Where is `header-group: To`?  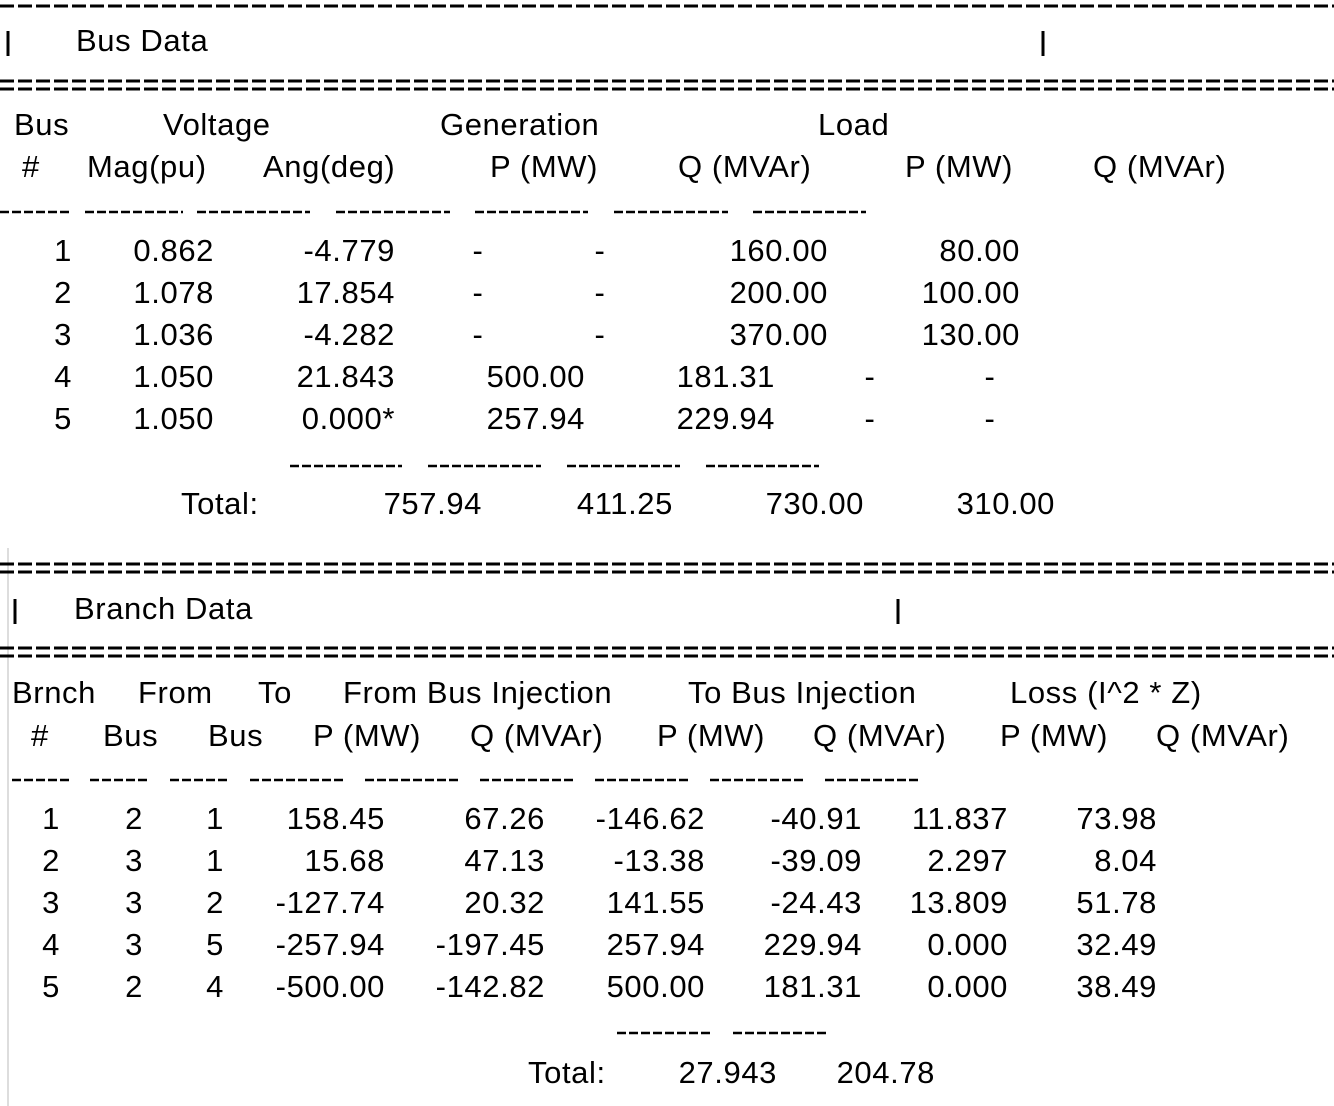 header-group: To is located at coordinates (275, 692).